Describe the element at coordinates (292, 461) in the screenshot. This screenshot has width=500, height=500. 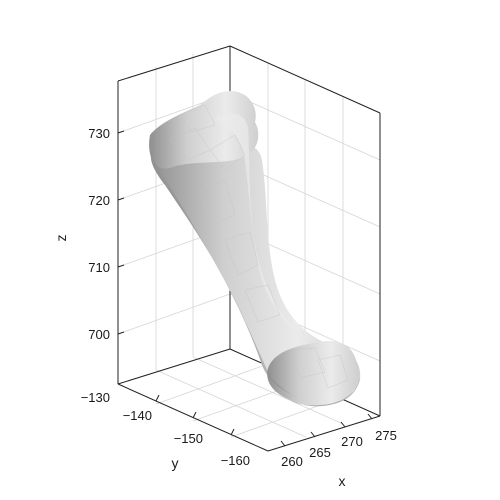
I see `x-tick-label-260: 260` at that location.